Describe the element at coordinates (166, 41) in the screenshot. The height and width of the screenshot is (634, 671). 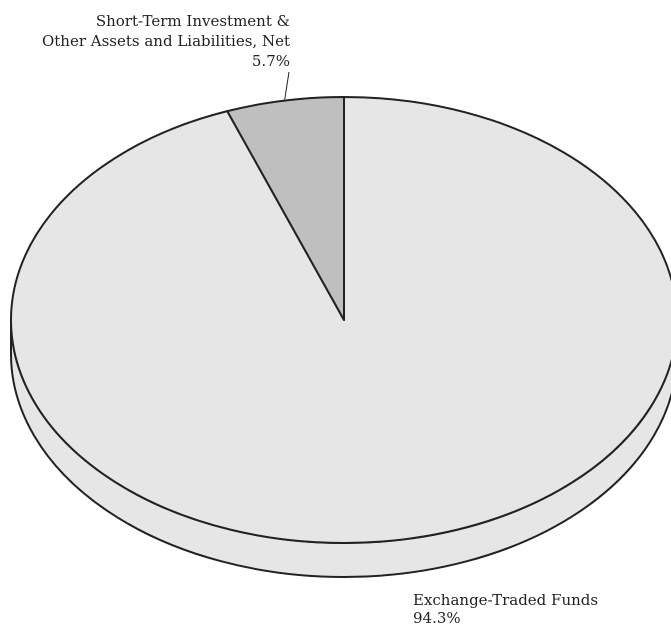
I see `pie-label-1-line-1: Other Assets and Liabilities, Net` at that location.